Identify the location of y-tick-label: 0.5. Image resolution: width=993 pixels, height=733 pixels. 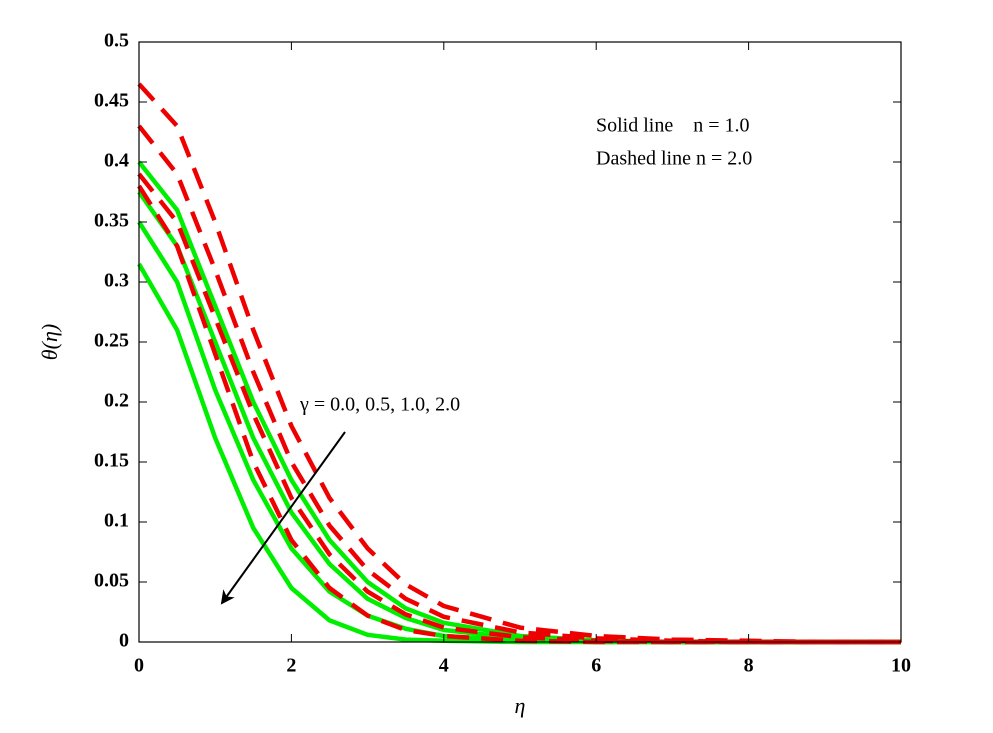
(116, 41).